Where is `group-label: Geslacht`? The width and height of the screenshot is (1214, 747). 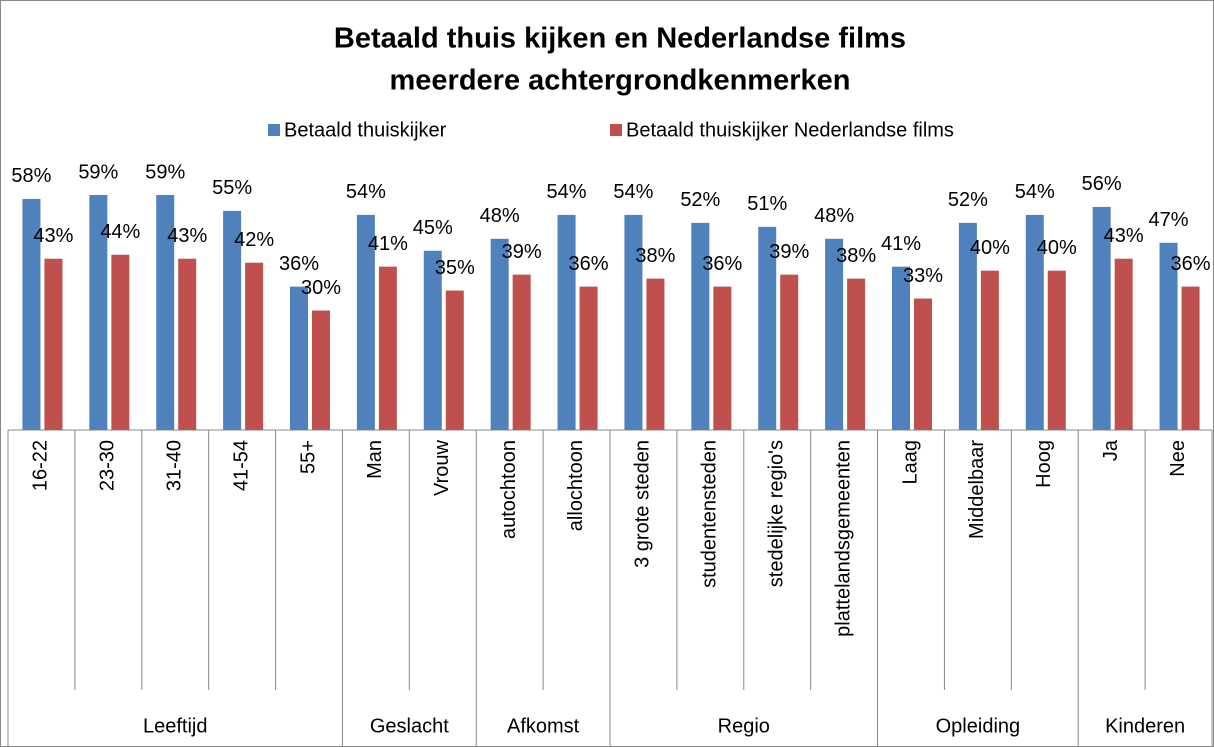 group-label: Geslacht is located at coordinates (409, 726).